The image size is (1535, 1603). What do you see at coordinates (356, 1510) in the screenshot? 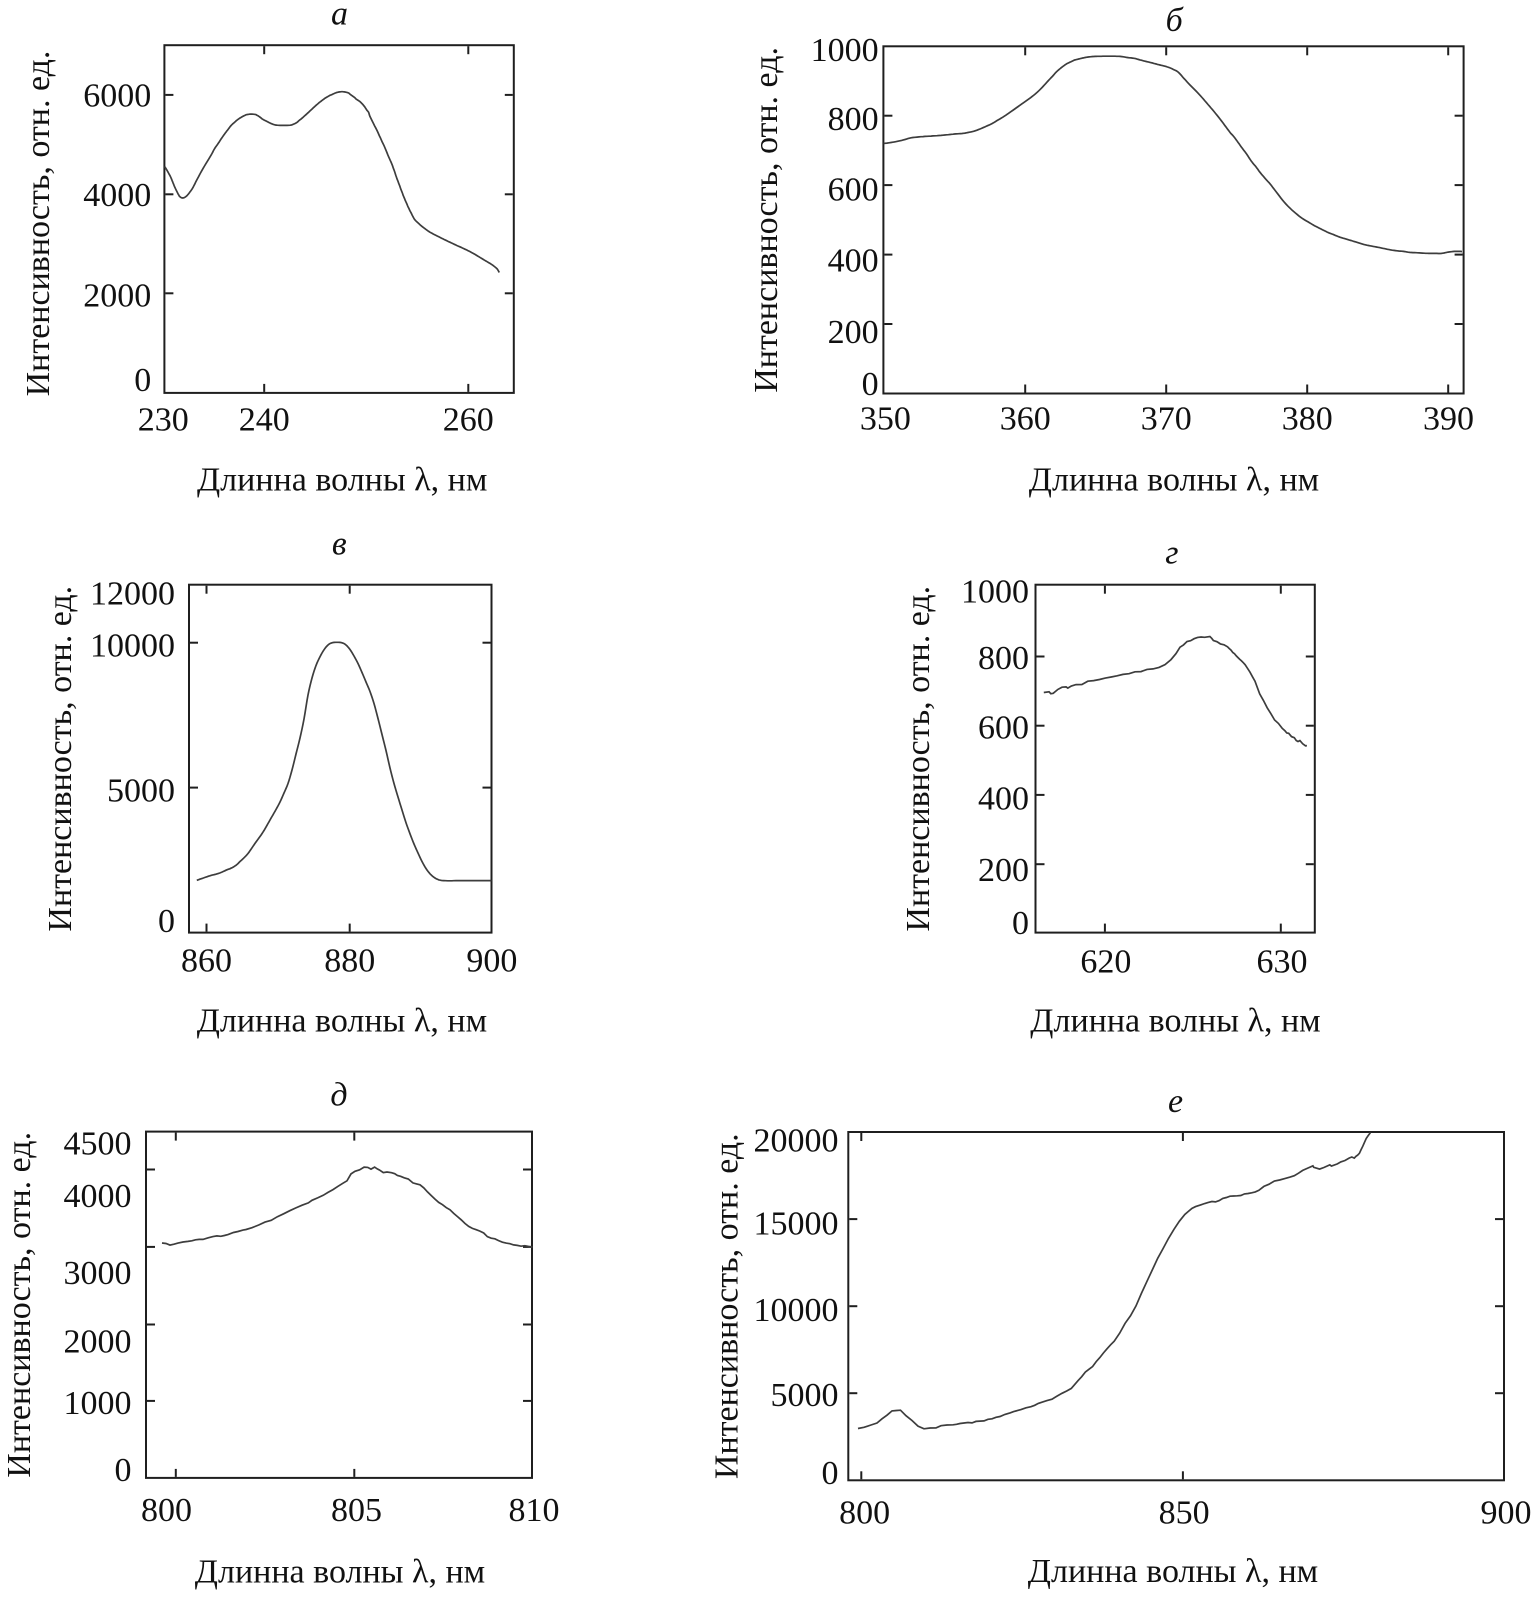
I see `svg-text: 805` at bounding box center [356, 1510].